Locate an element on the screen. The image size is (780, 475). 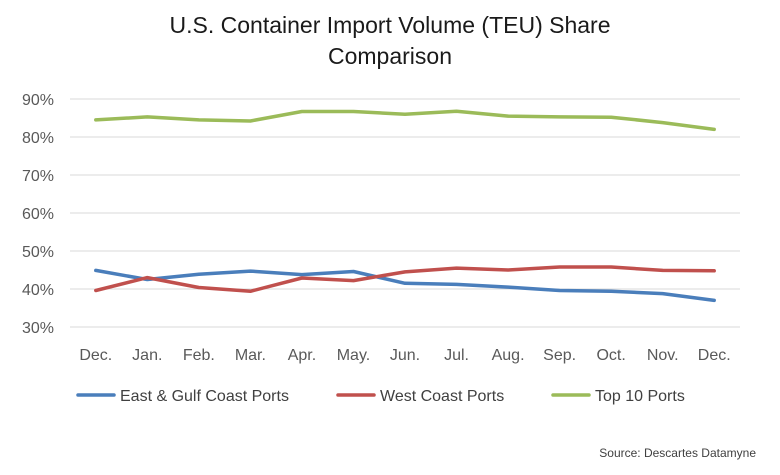
x-tick-label: Jul. is located at coordinates (456, 355).